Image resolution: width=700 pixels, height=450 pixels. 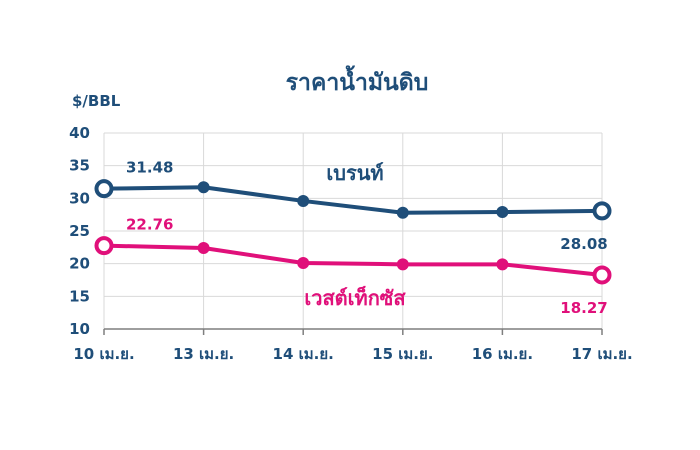 I want to click on y-tick-label: 30, so click(x=79, y=198).